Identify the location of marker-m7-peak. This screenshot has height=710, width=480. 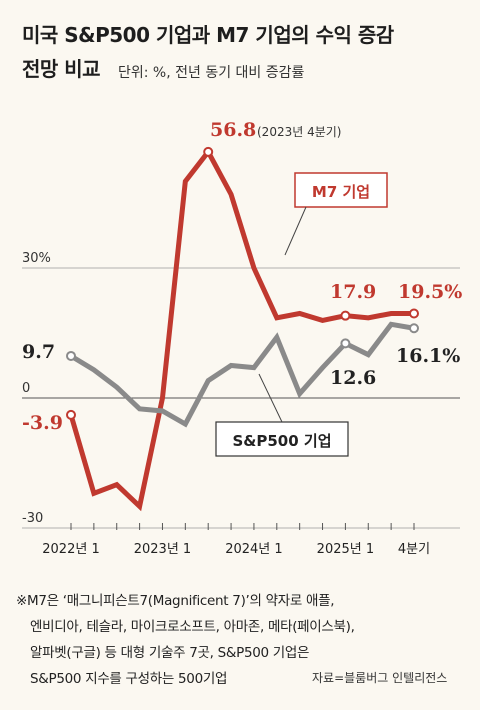
(208, 151).